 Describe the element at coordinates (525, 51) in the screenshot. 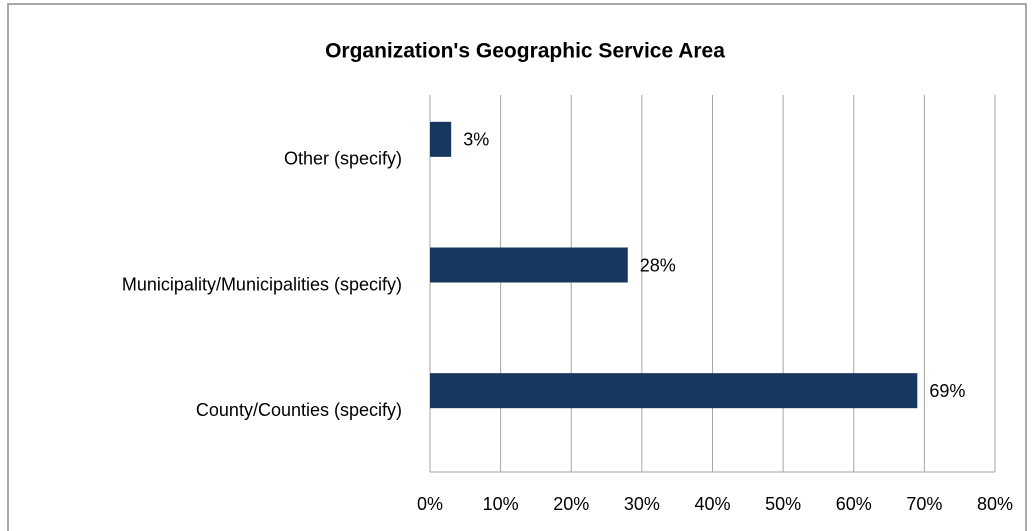

I see `chart-title: Organization's Geographic Service Area` at that location.